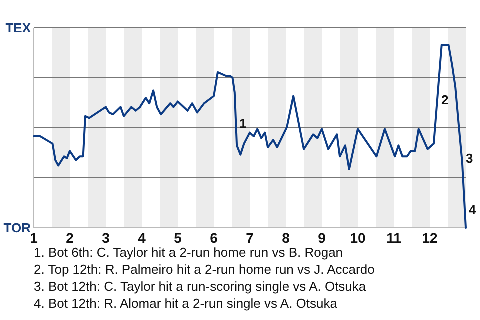 This screenshot has width=480, height=320. Describe the element at coordinates (214, 238) in the screenshot. I see `x-tick-label: 6` at that location.